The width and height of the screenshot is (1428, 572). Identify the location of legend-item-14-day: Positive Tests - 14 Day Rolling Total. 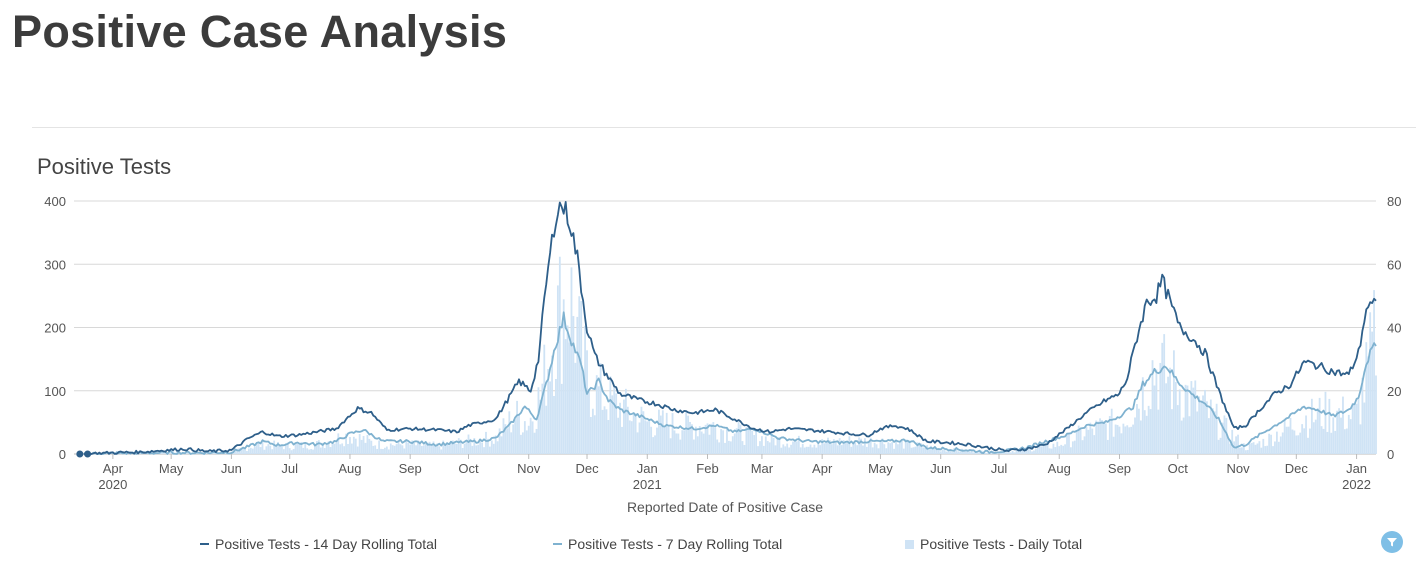
(318, 544).